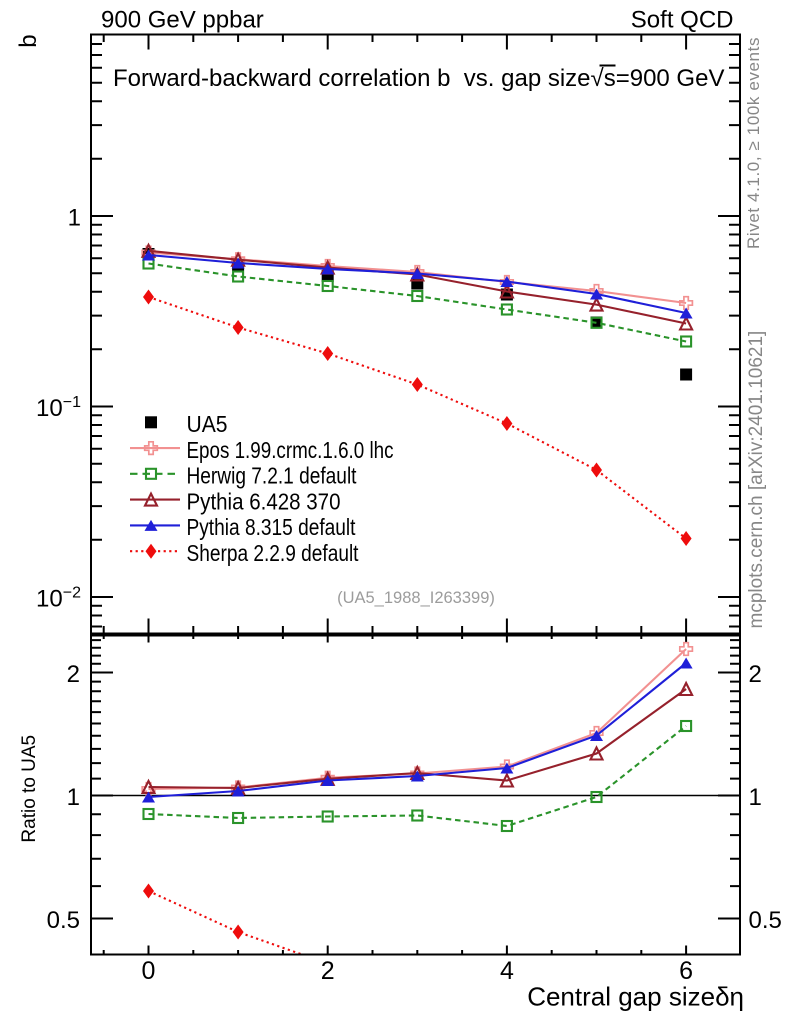 The image size is (786, 1024). What do you see at coordinates (272, 476) in the screenshot?
I see `svg-text: Herwig 7.2.1 default` at bounding box center [272, 476].